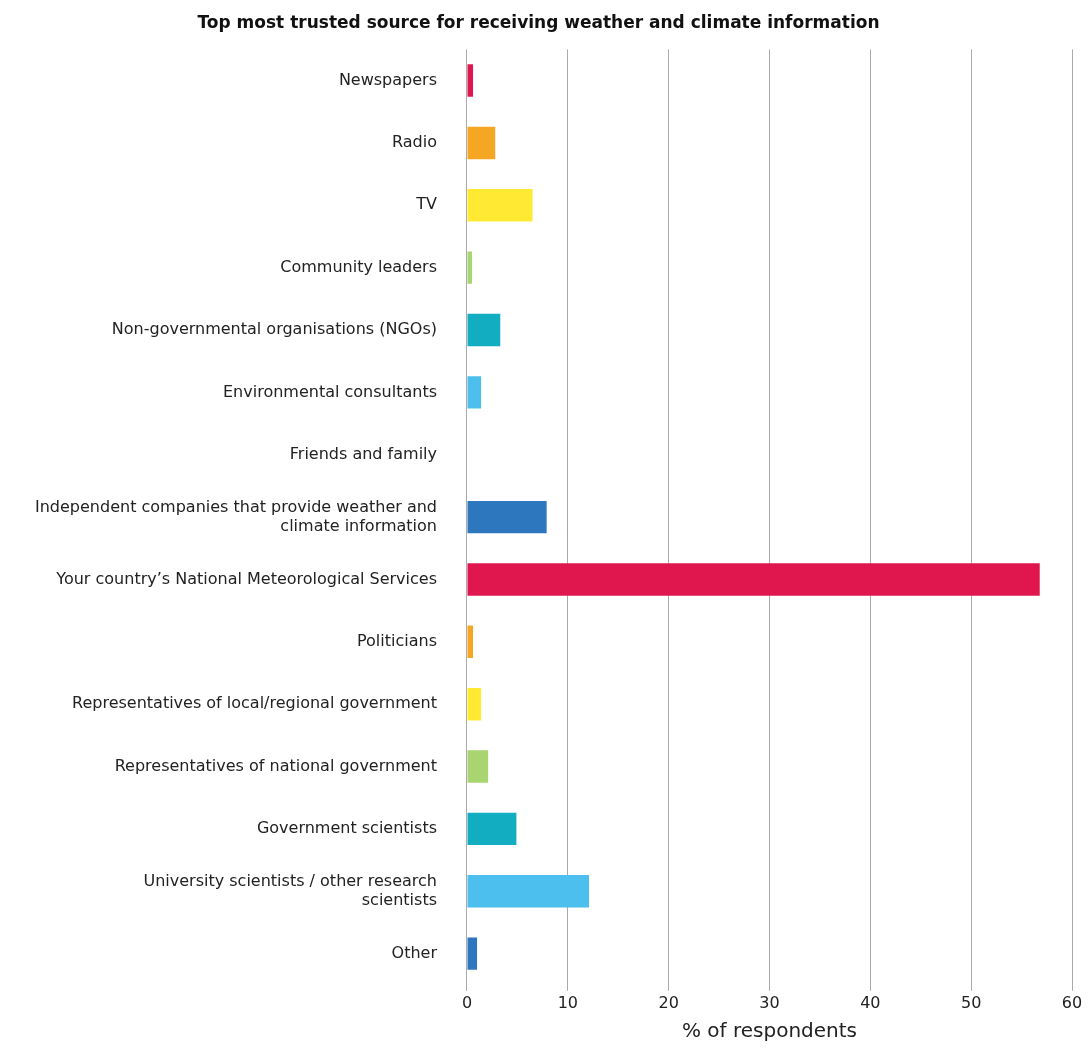 The image size is (1092, 1053). What do you see at coordinates (363, 453) in the screenshot?
I see `y-tick-label: Friends and family` at bounding box center [363, 453].